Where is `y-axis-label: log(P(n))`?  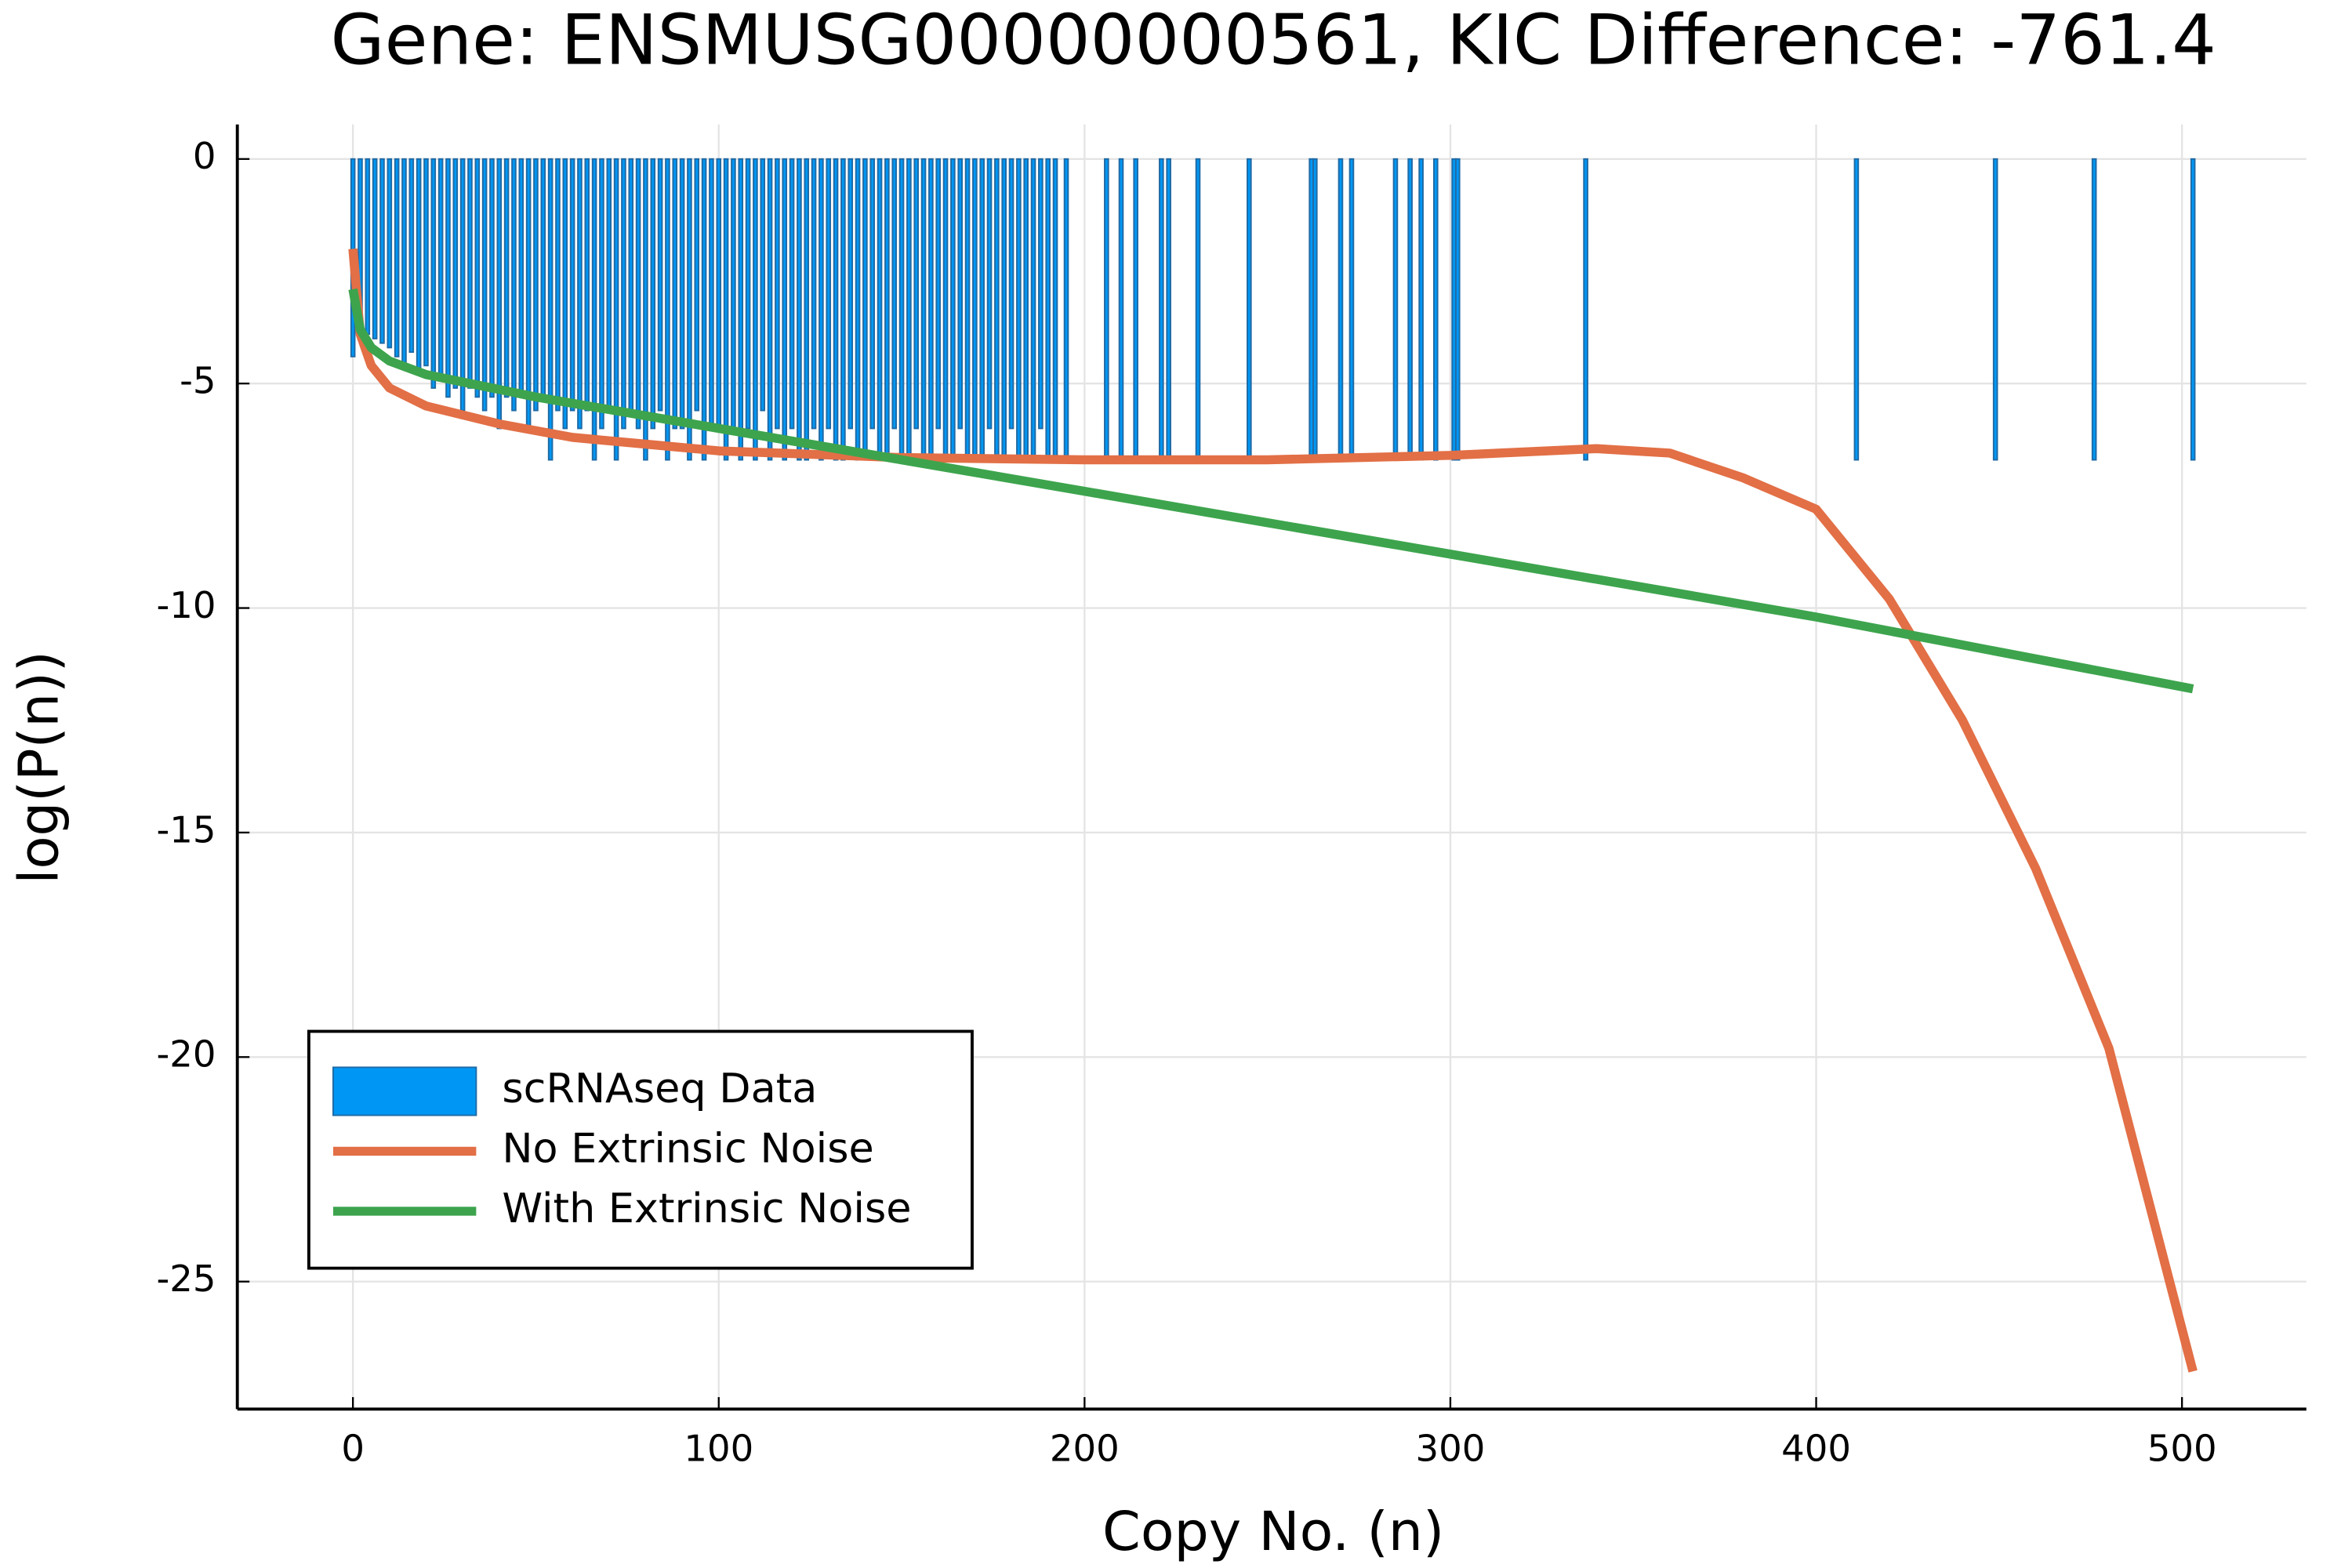 y-axis-label: log(P(n)) is located at coordinates (39, 767).